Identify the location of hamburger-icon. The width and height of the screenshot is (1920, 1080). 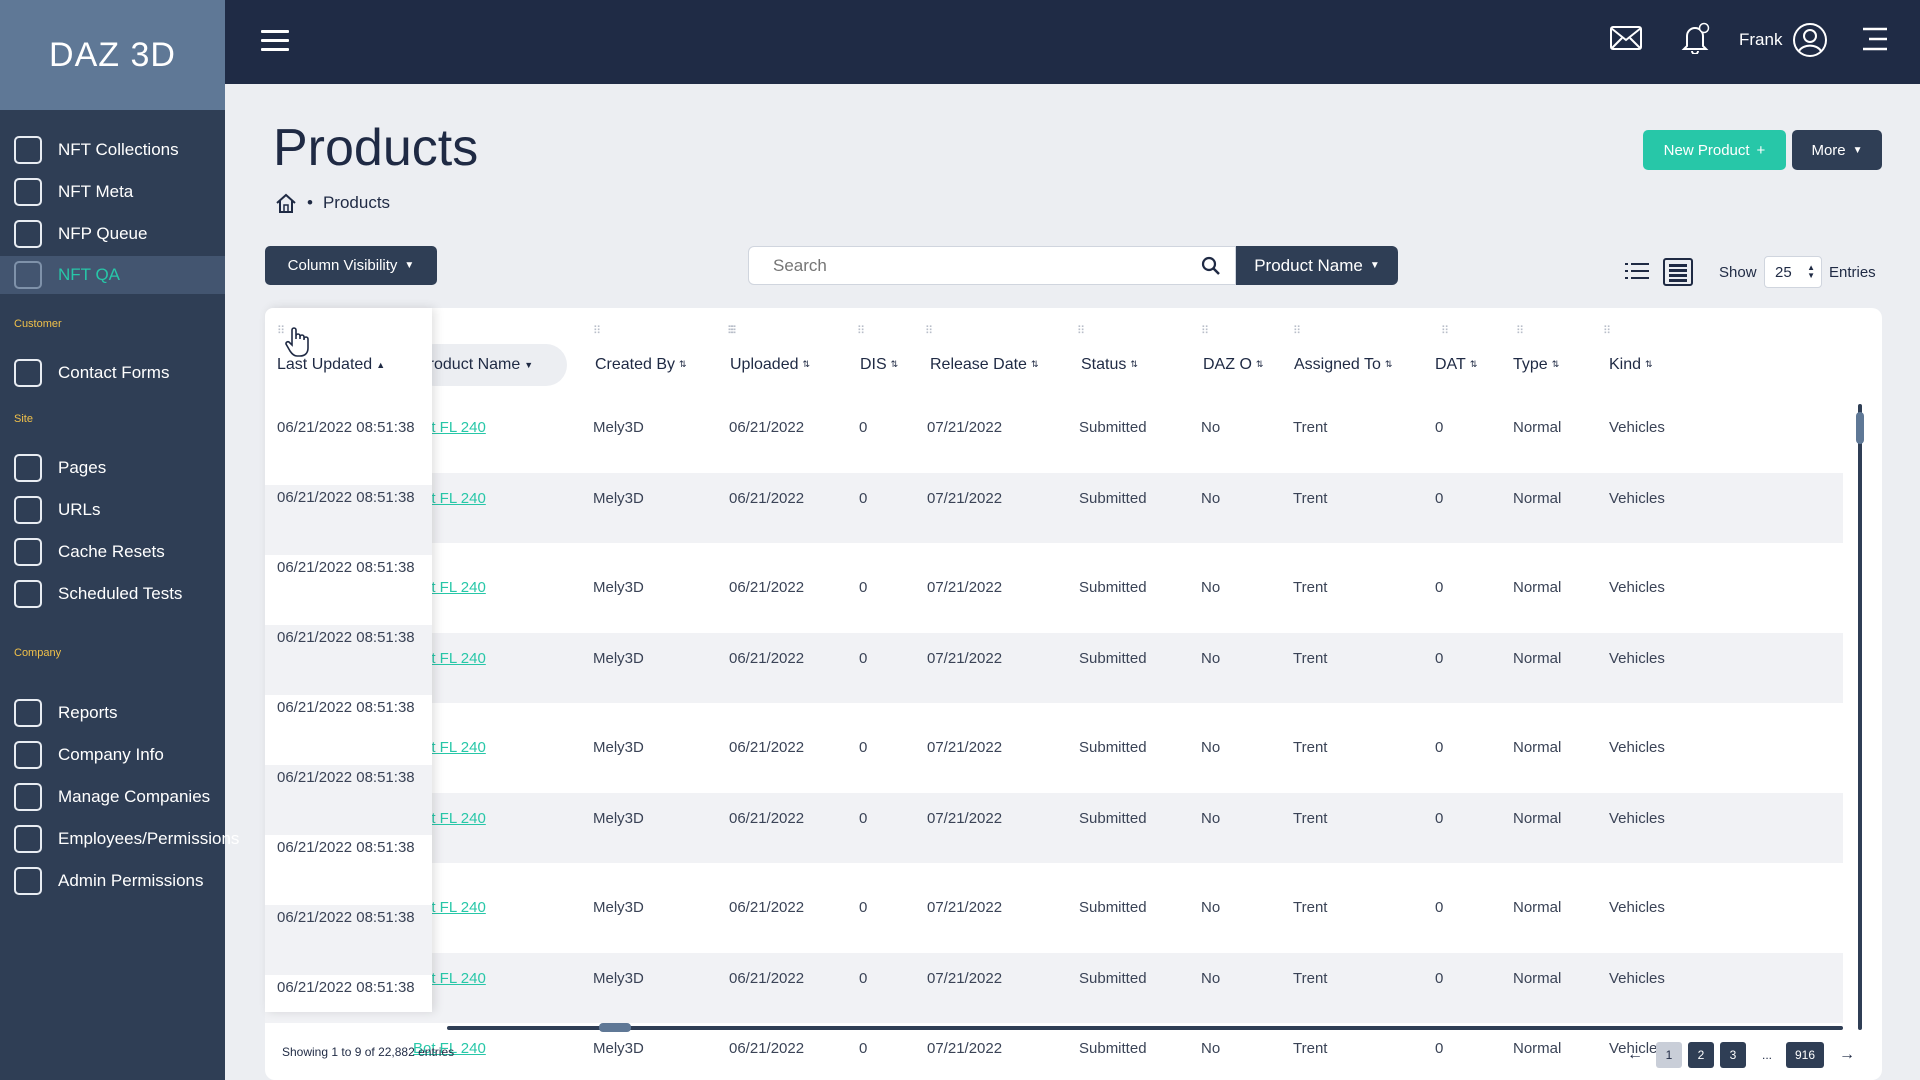
(275, 41).